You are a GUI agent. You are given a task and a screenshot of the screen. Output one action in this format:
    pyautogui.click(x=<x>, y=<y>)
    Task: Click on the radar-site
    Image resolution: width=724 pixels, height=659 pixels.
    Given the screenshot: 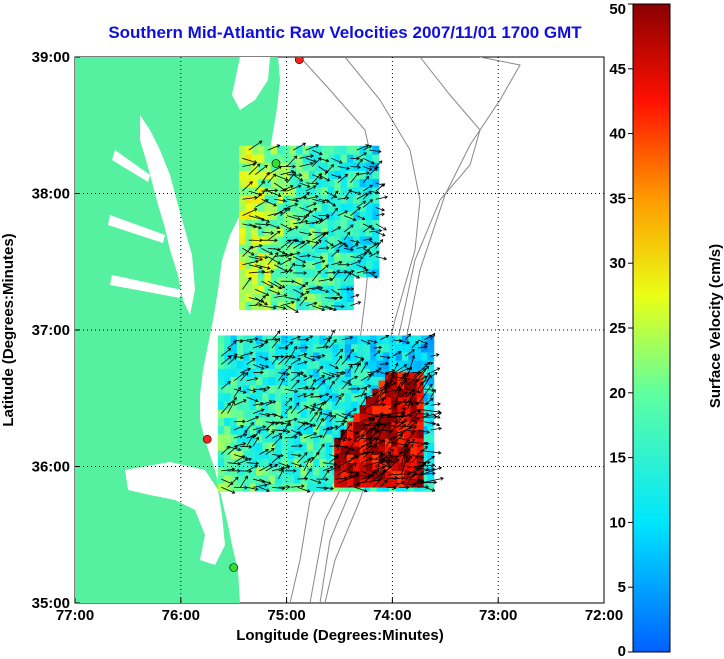 What is the action you would take?
    pyautogui.click(x=299, y=61)
    